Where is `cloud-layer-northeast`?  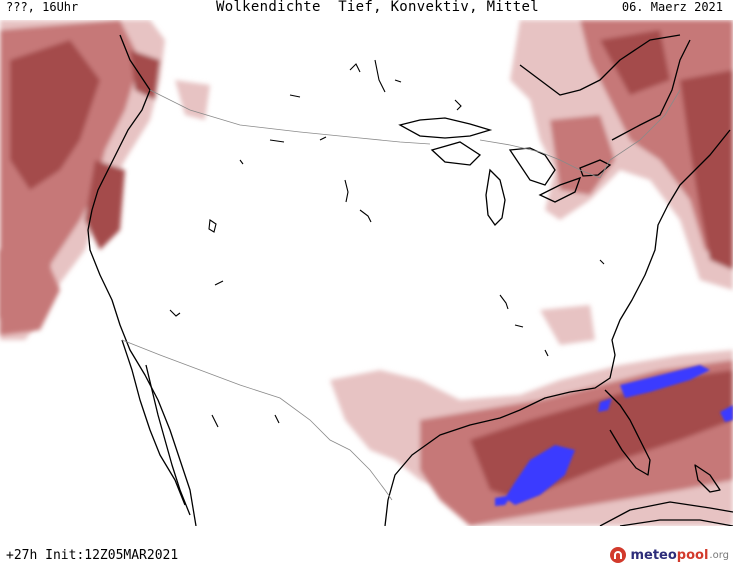
cloud-layer-northeast is located at coordinates (621, 155).